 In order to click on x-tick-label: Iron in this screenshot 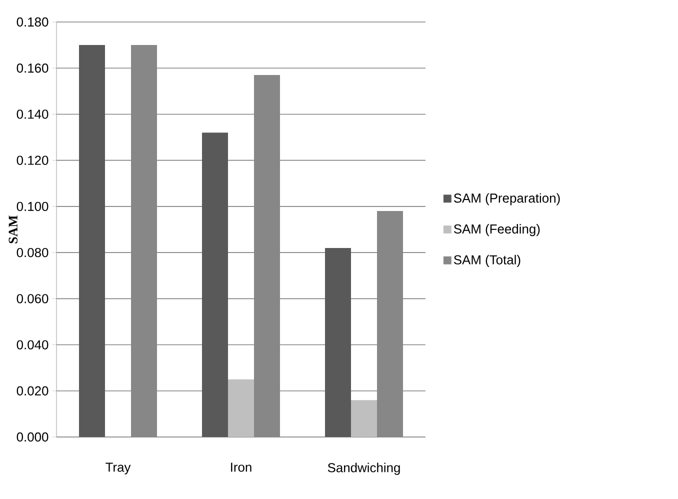, I will do `click(241, 467)`.